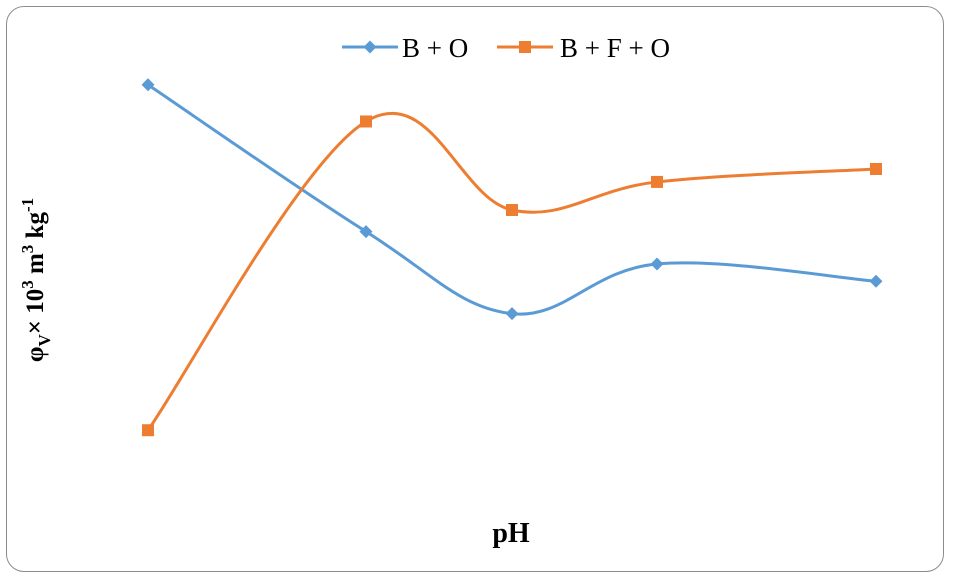  I want to click on y-axis-title: φV× 103 m3 kg-1, so click(36, 280).